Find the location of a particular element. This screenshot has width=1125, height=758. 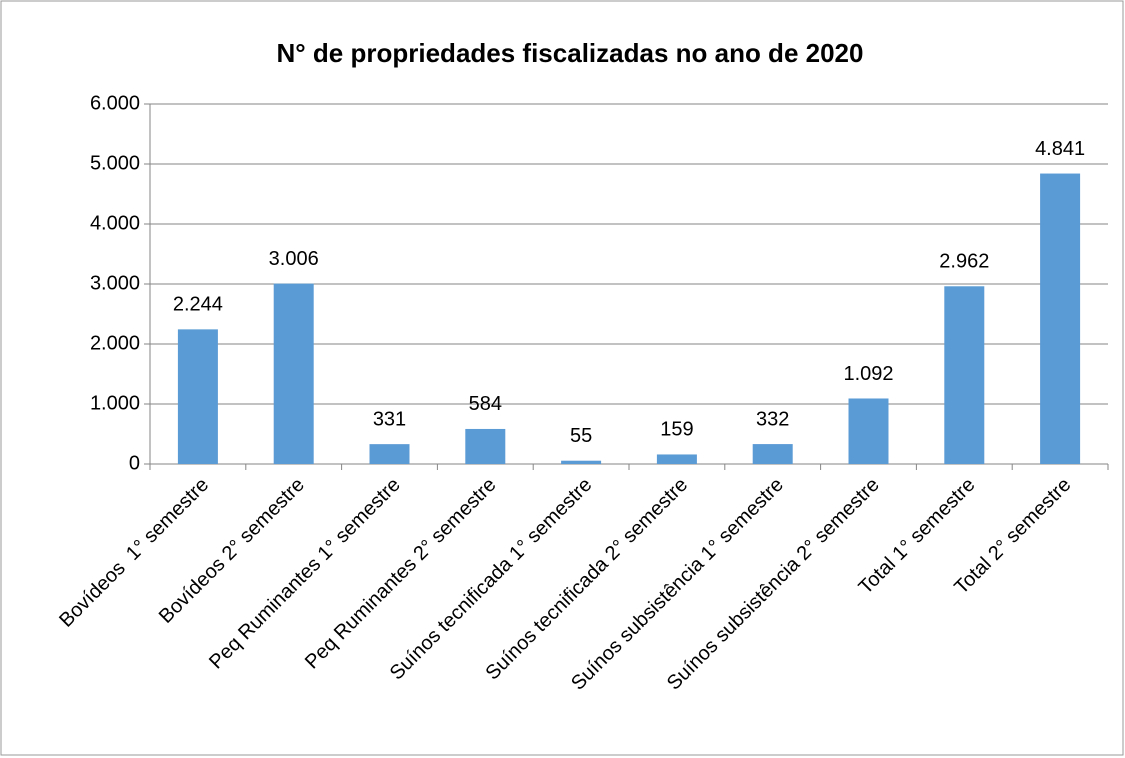

y-tick-label: 4.000 is located at coordinates (115, 223).